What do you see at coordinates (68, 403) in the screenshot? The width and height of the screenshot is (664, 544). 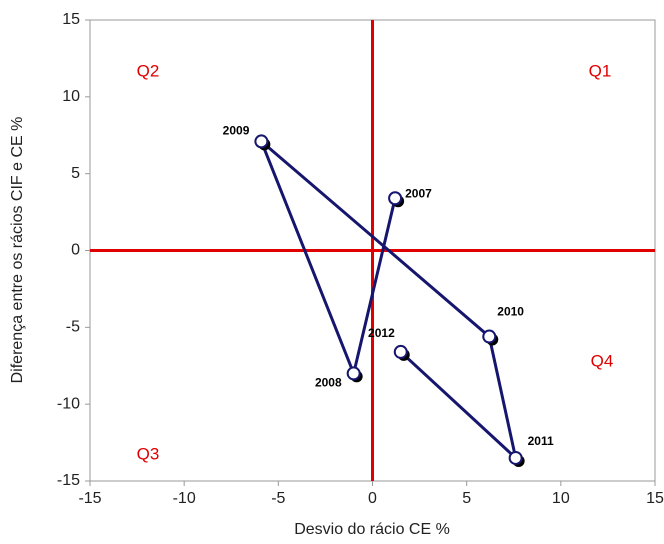 I see `y-tick-label: -10` at bounding box center [68, 403].